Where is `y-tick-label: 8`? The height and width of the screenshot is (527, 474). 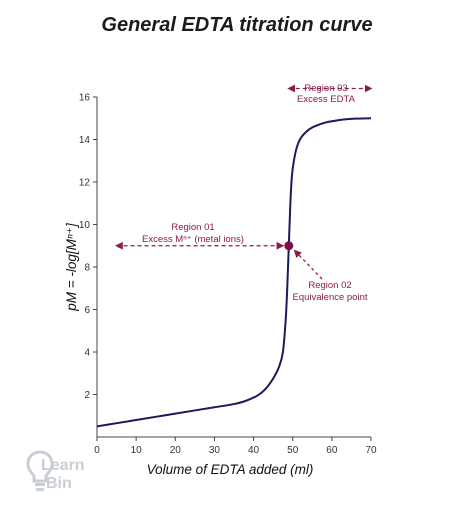 y-tick-label: 8 is located at coordinates (87, 268).